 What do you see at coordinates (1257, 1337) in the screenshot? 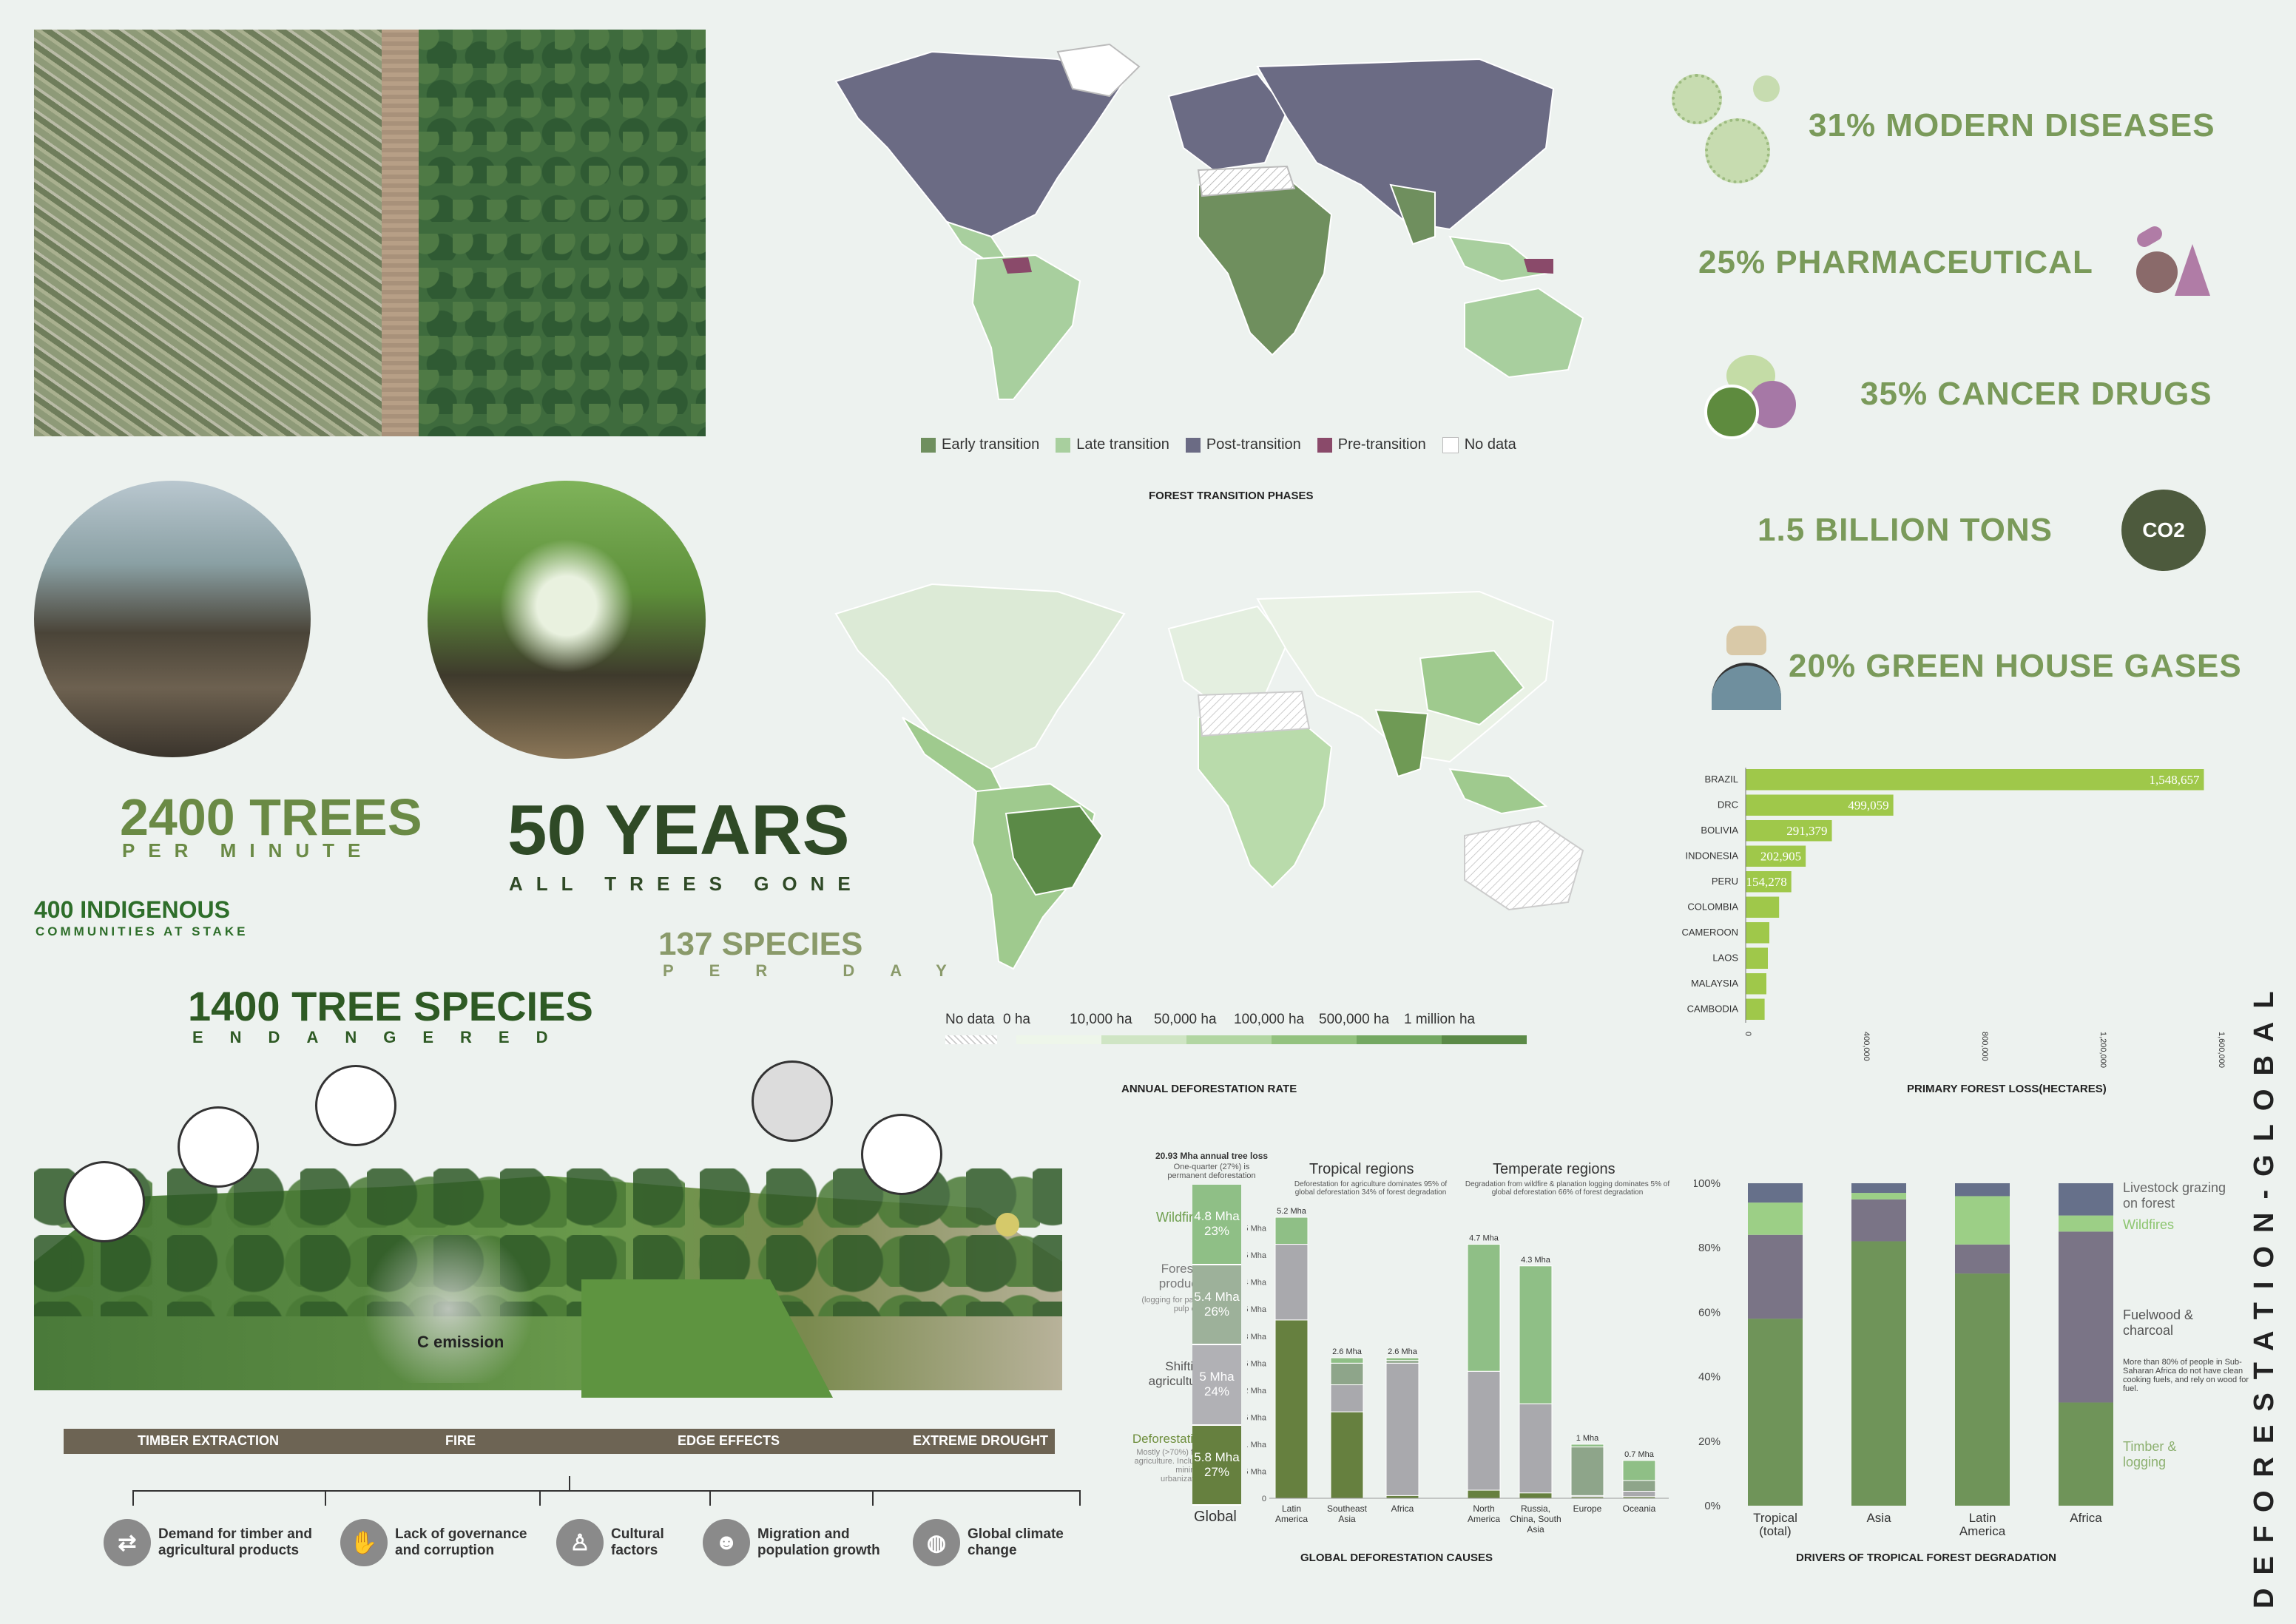
I see `causes-ytick: 3 Mha` at bounding box center [1257, 1337].